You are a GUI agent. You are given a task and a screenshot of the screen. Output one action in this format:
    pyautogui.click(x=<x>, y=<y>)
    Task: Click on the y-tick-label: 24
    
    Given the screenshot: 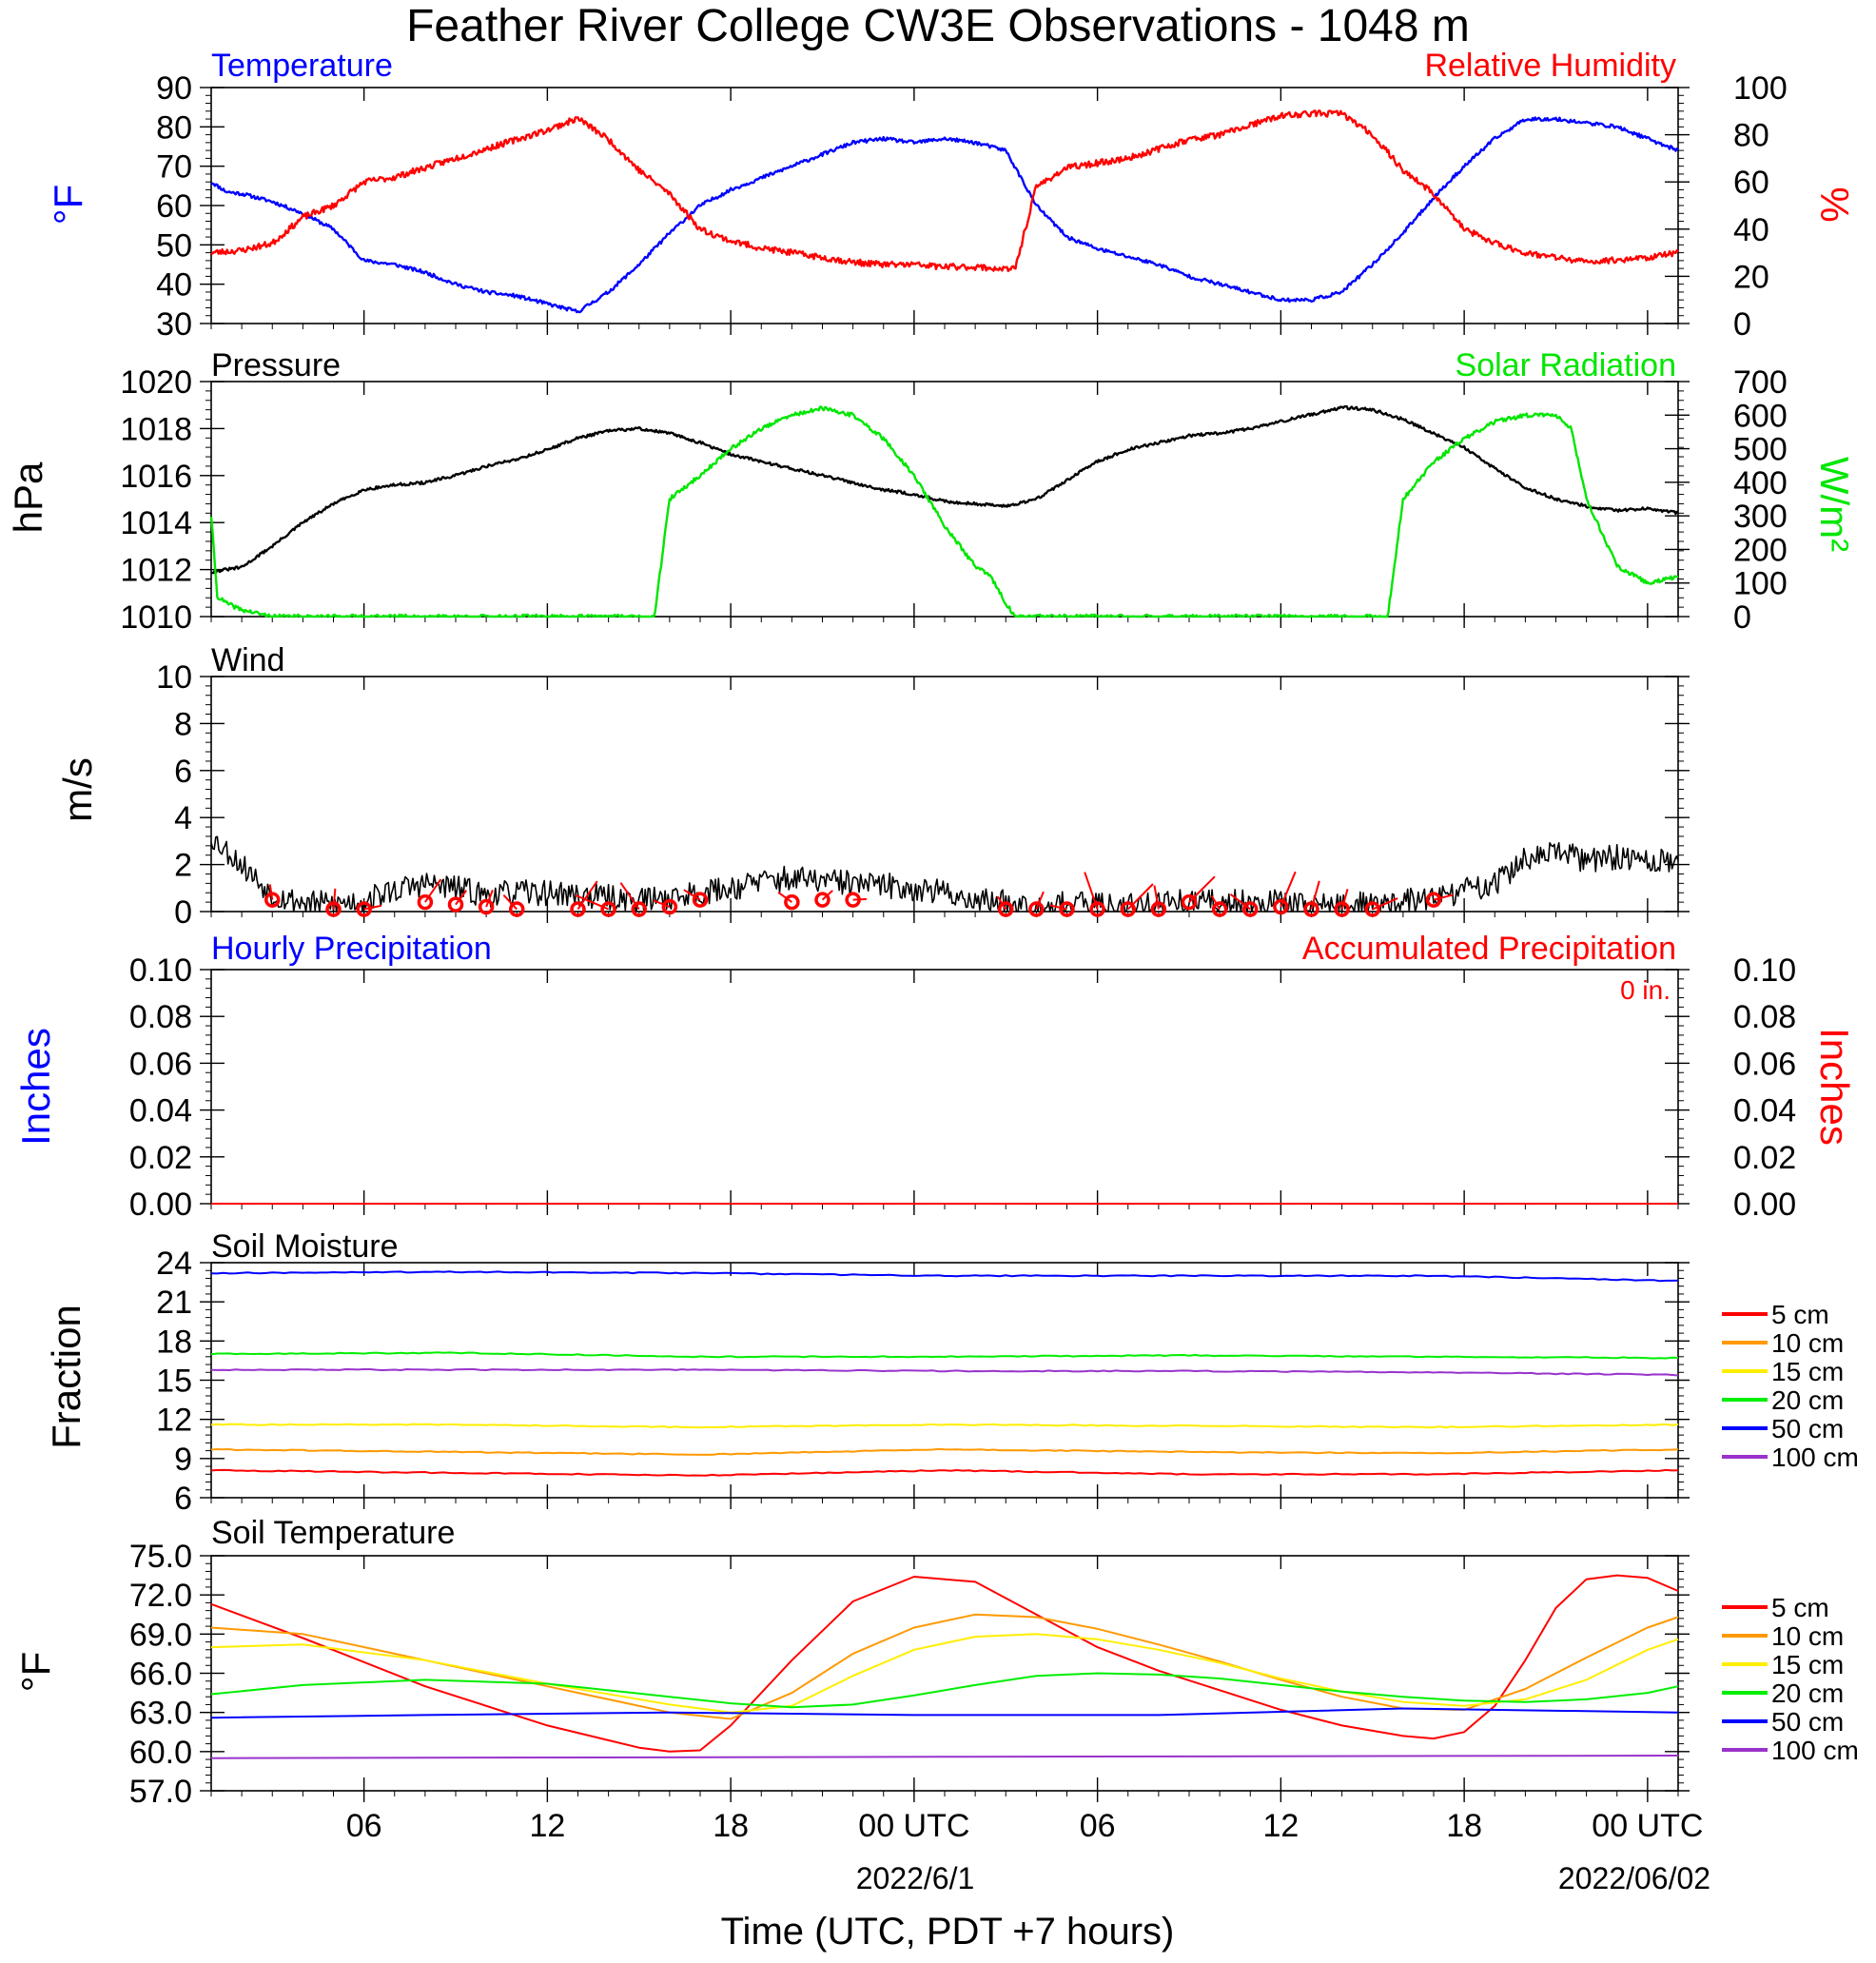 What is the action you would take?
    pyautogui.click(x=174, y=1264)
    